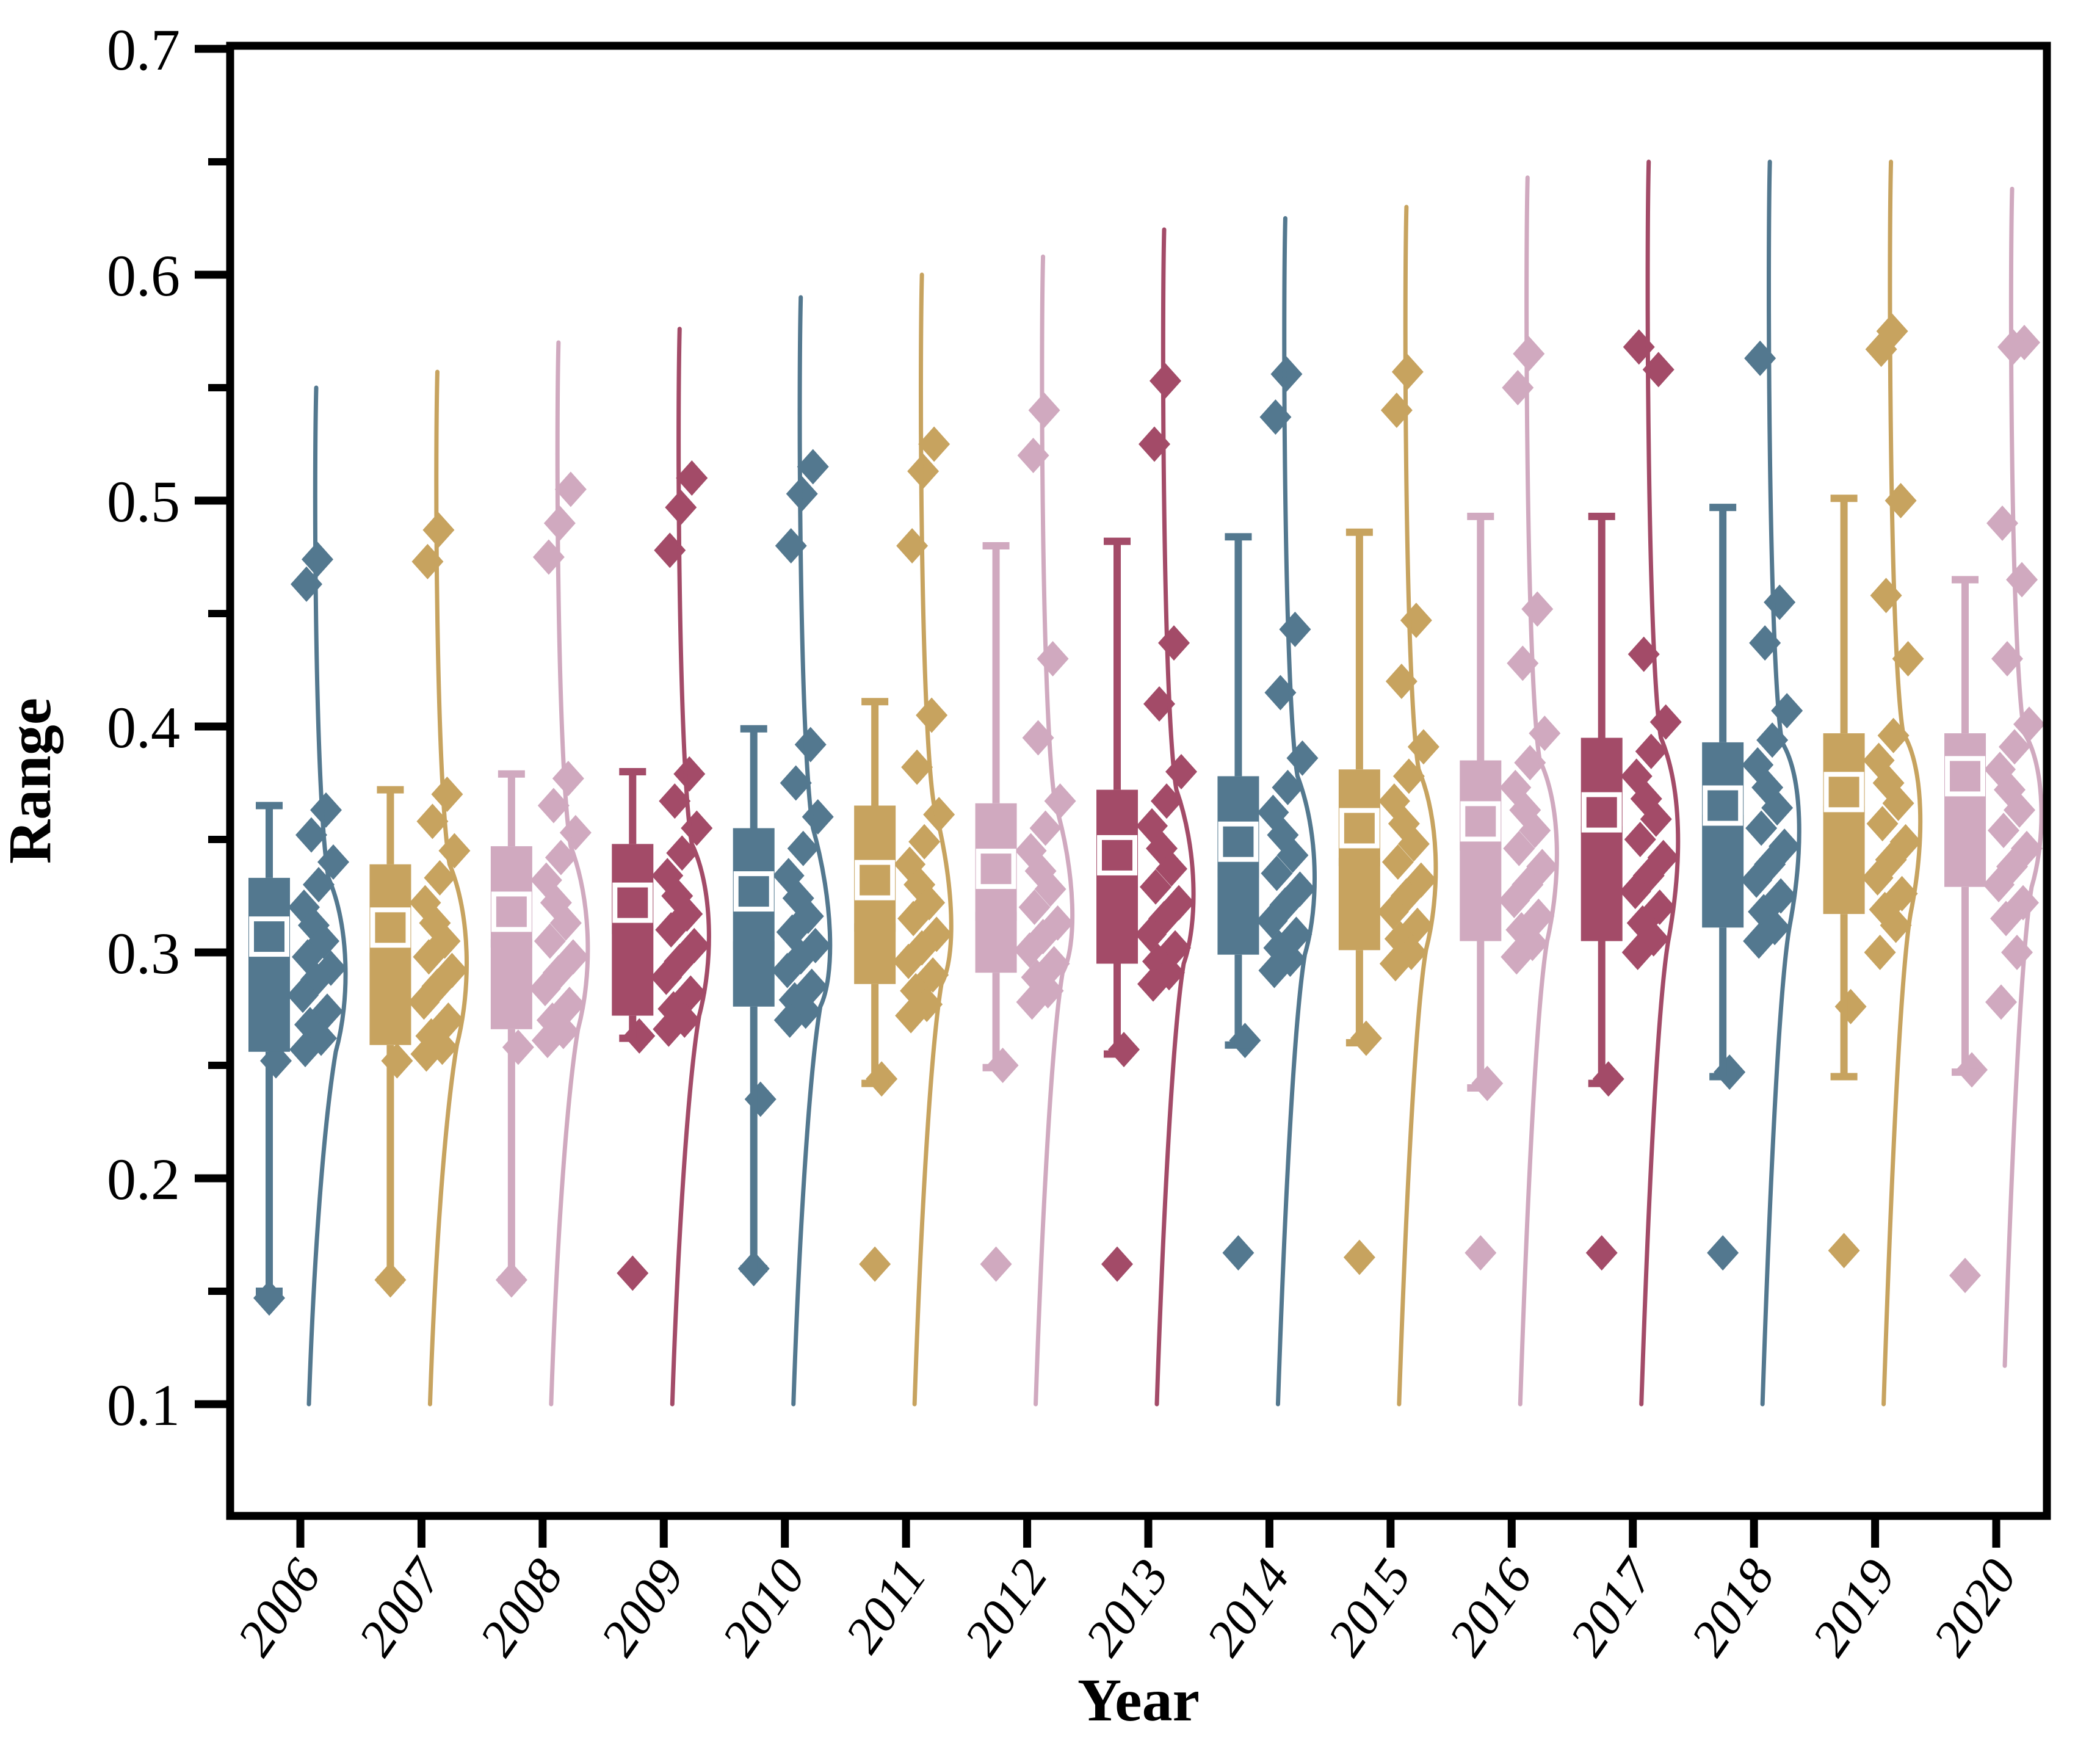  I want to click on mean-marker-2010, so click(753, 891).